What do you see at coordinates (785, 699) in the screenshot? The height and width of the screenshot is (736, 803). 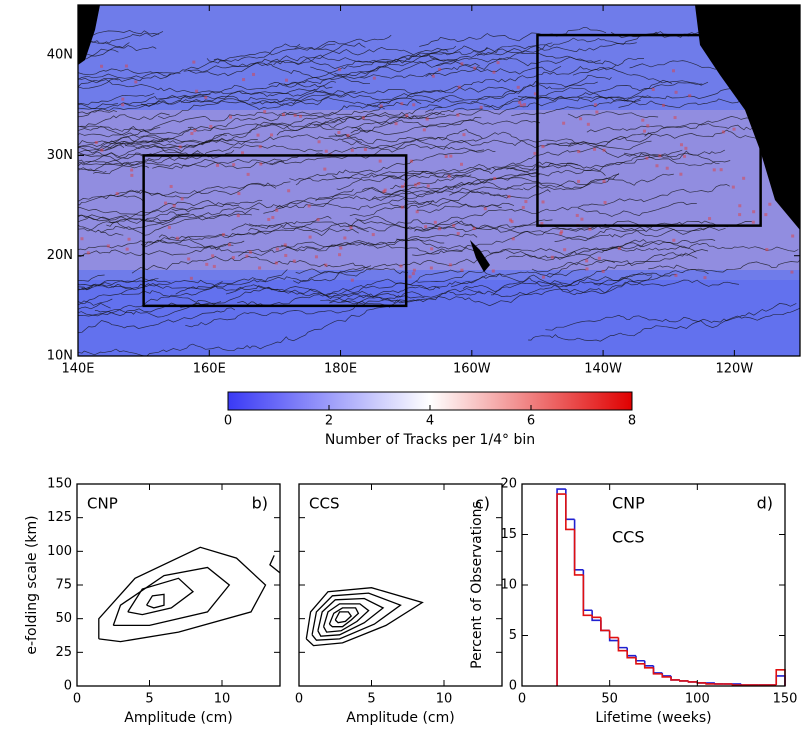 I see `x-tick-label: 150` at bounding box center [785, 699].